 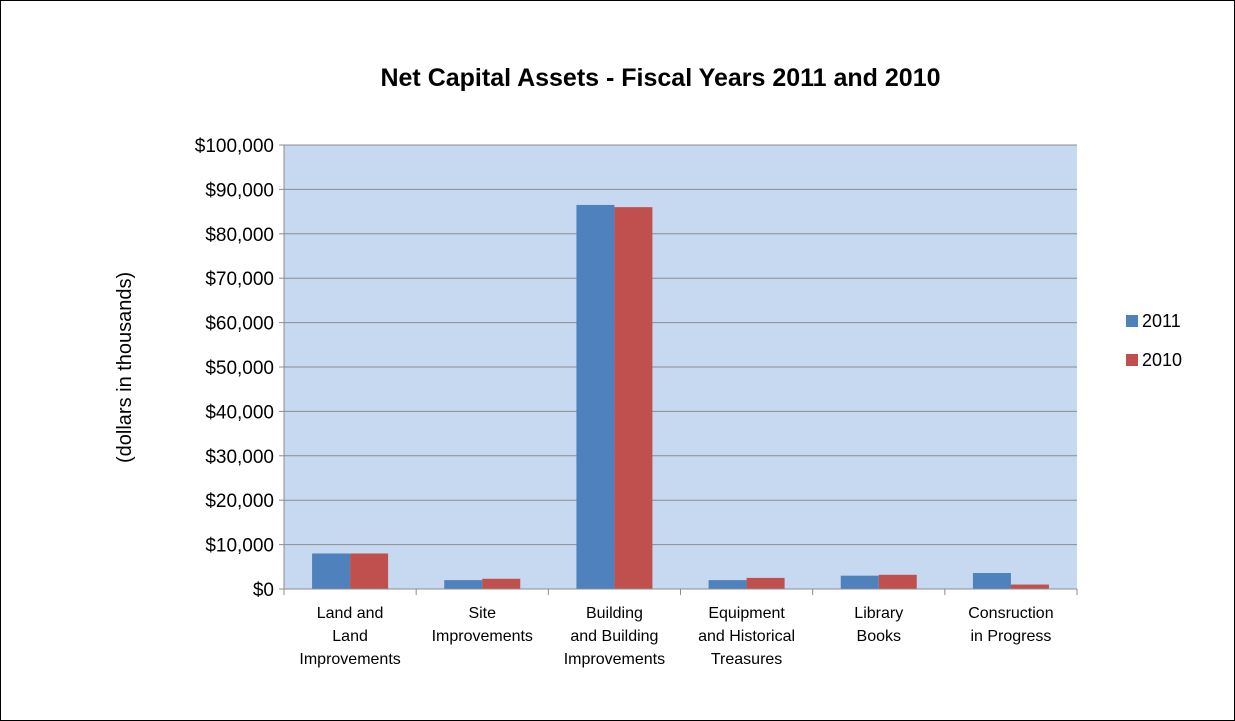 What do you see at coordinates (239, 457) in the screenshot?
I see `y-tick-label: $30,000` at bounding box center [239, 457].